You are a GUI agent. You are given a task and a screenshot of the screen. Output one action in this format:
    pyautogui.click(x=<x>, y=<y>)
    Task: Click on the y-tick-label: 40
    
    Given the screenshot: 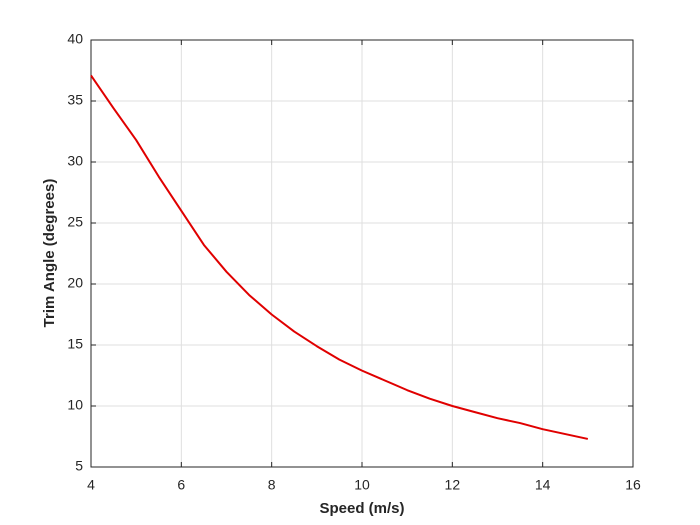 What is the action you would take?
    pyautogui.click(x=75, y=39)
    